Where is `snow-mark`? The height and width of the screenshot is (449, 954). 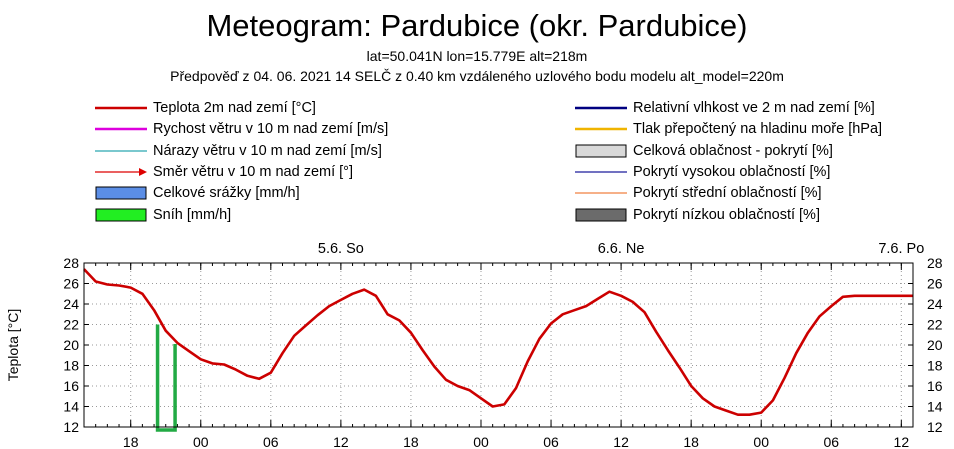 snow-mark is located at coordinates (166, 378).